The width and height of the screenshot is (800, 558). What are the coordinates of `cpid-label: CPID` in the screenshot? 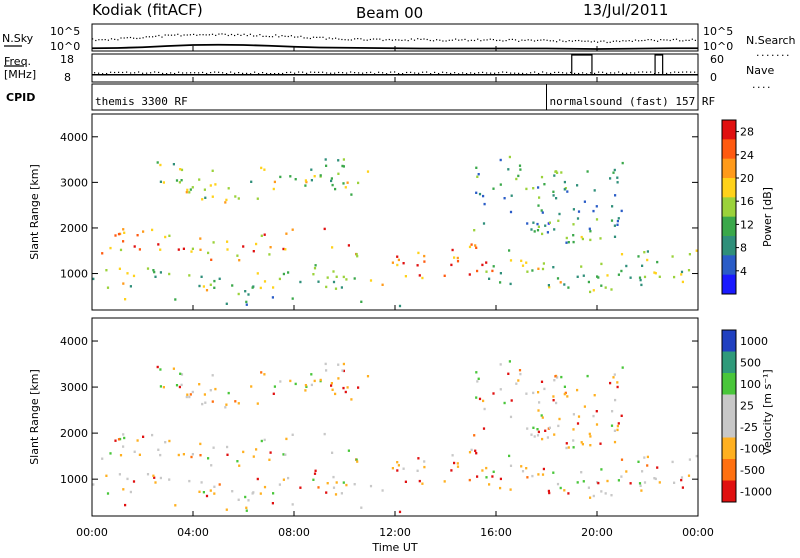 It's located at (20, 97).